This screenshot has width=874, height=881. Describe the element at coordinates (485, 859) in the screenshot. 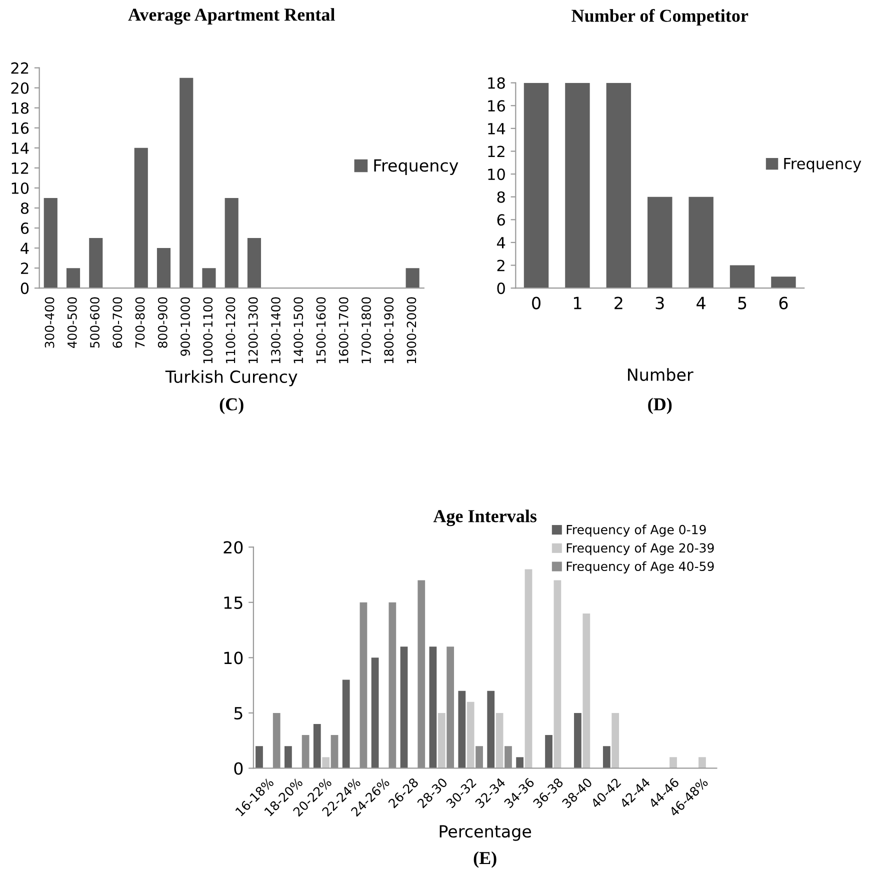

I see `text: (E)` at that location.